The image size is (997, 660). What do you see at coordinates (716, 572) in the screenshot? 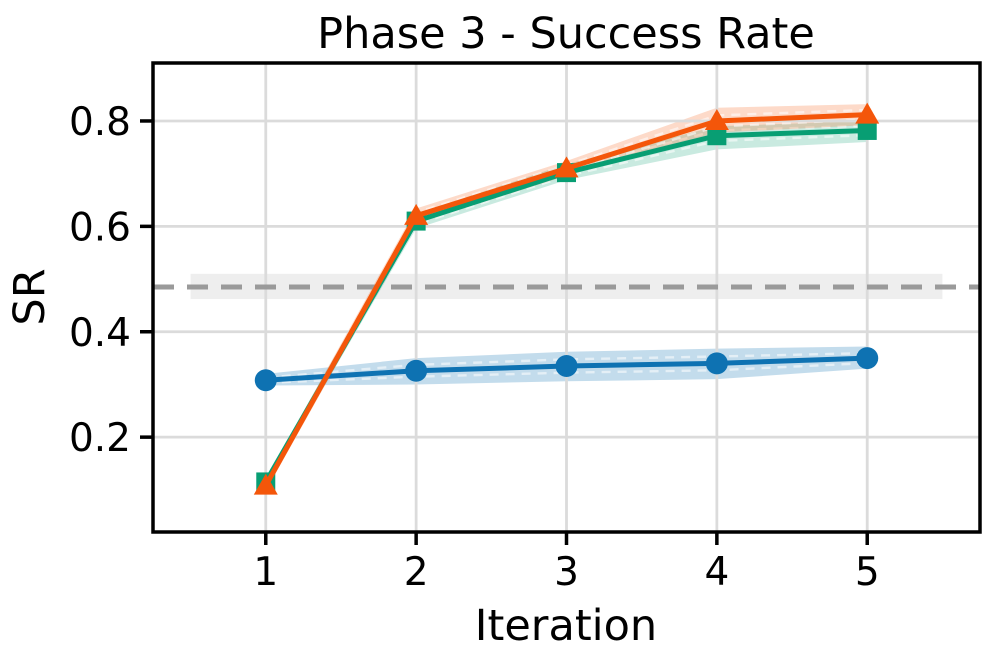
I see `x-tick-label: 4` at bounding box center [716, 572].